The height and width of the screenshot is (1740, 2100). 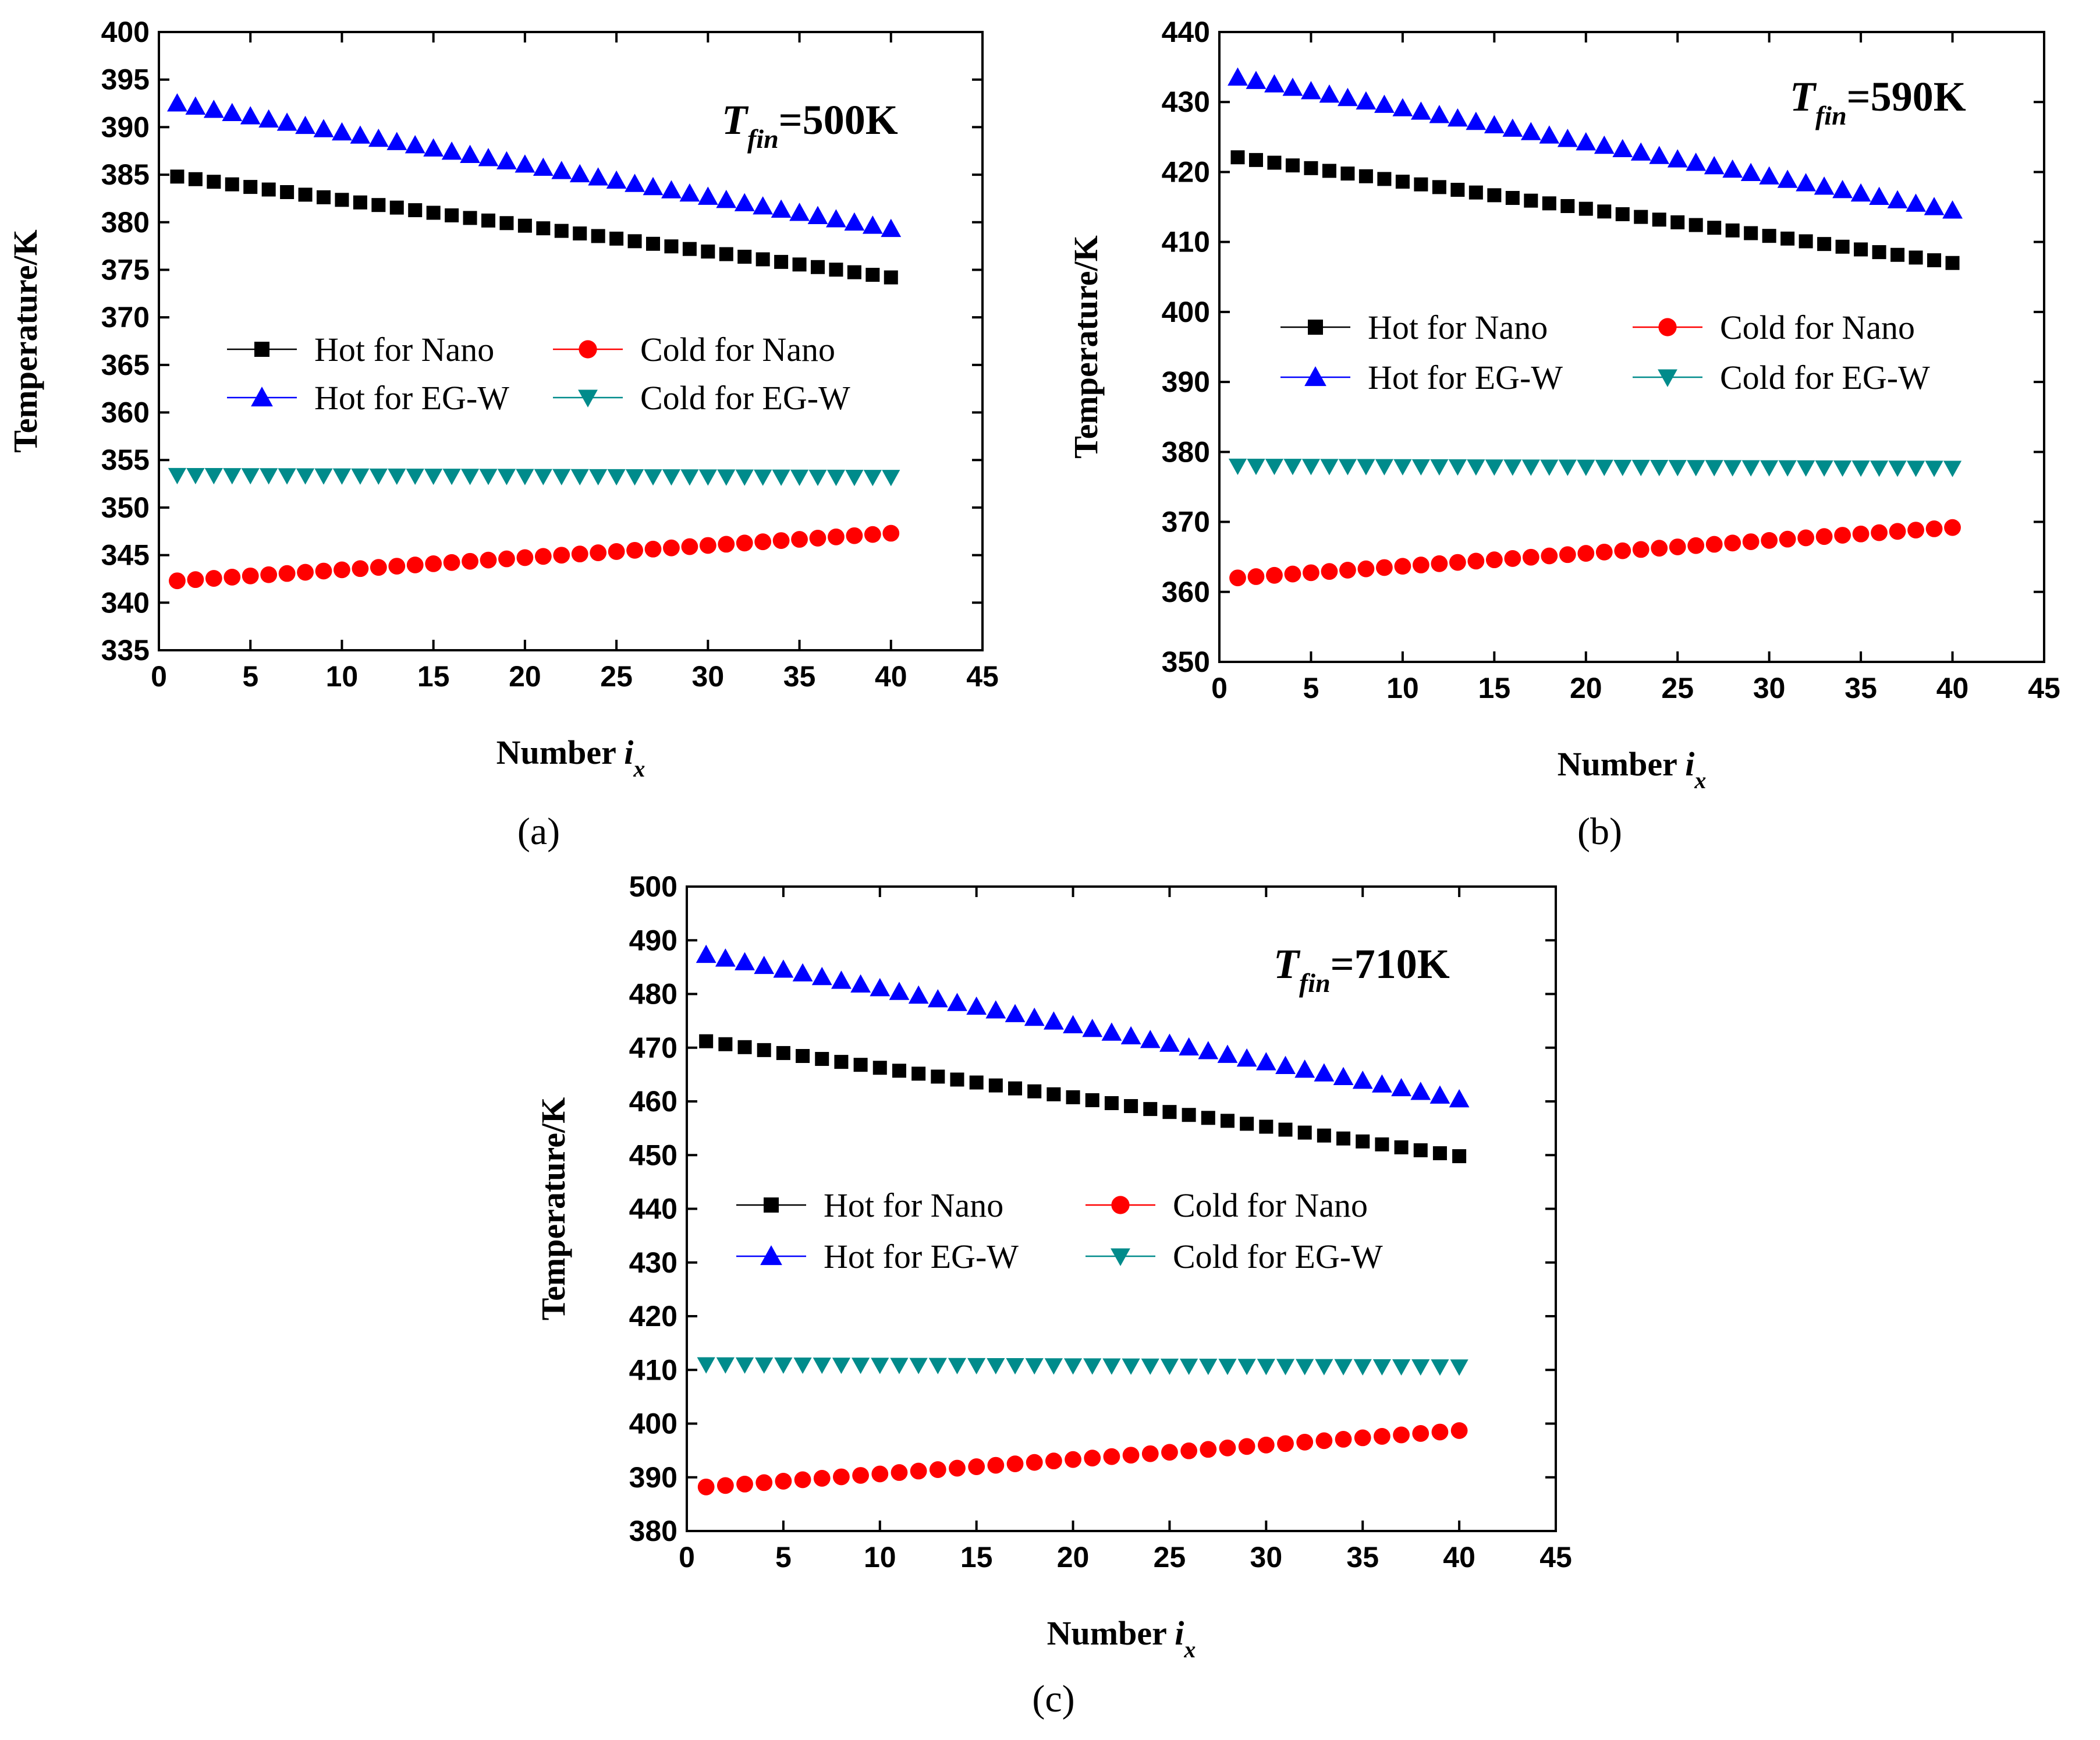 I want to click on legend-item-hot_nano: Hot for Nano, so click(x=360, y=349).